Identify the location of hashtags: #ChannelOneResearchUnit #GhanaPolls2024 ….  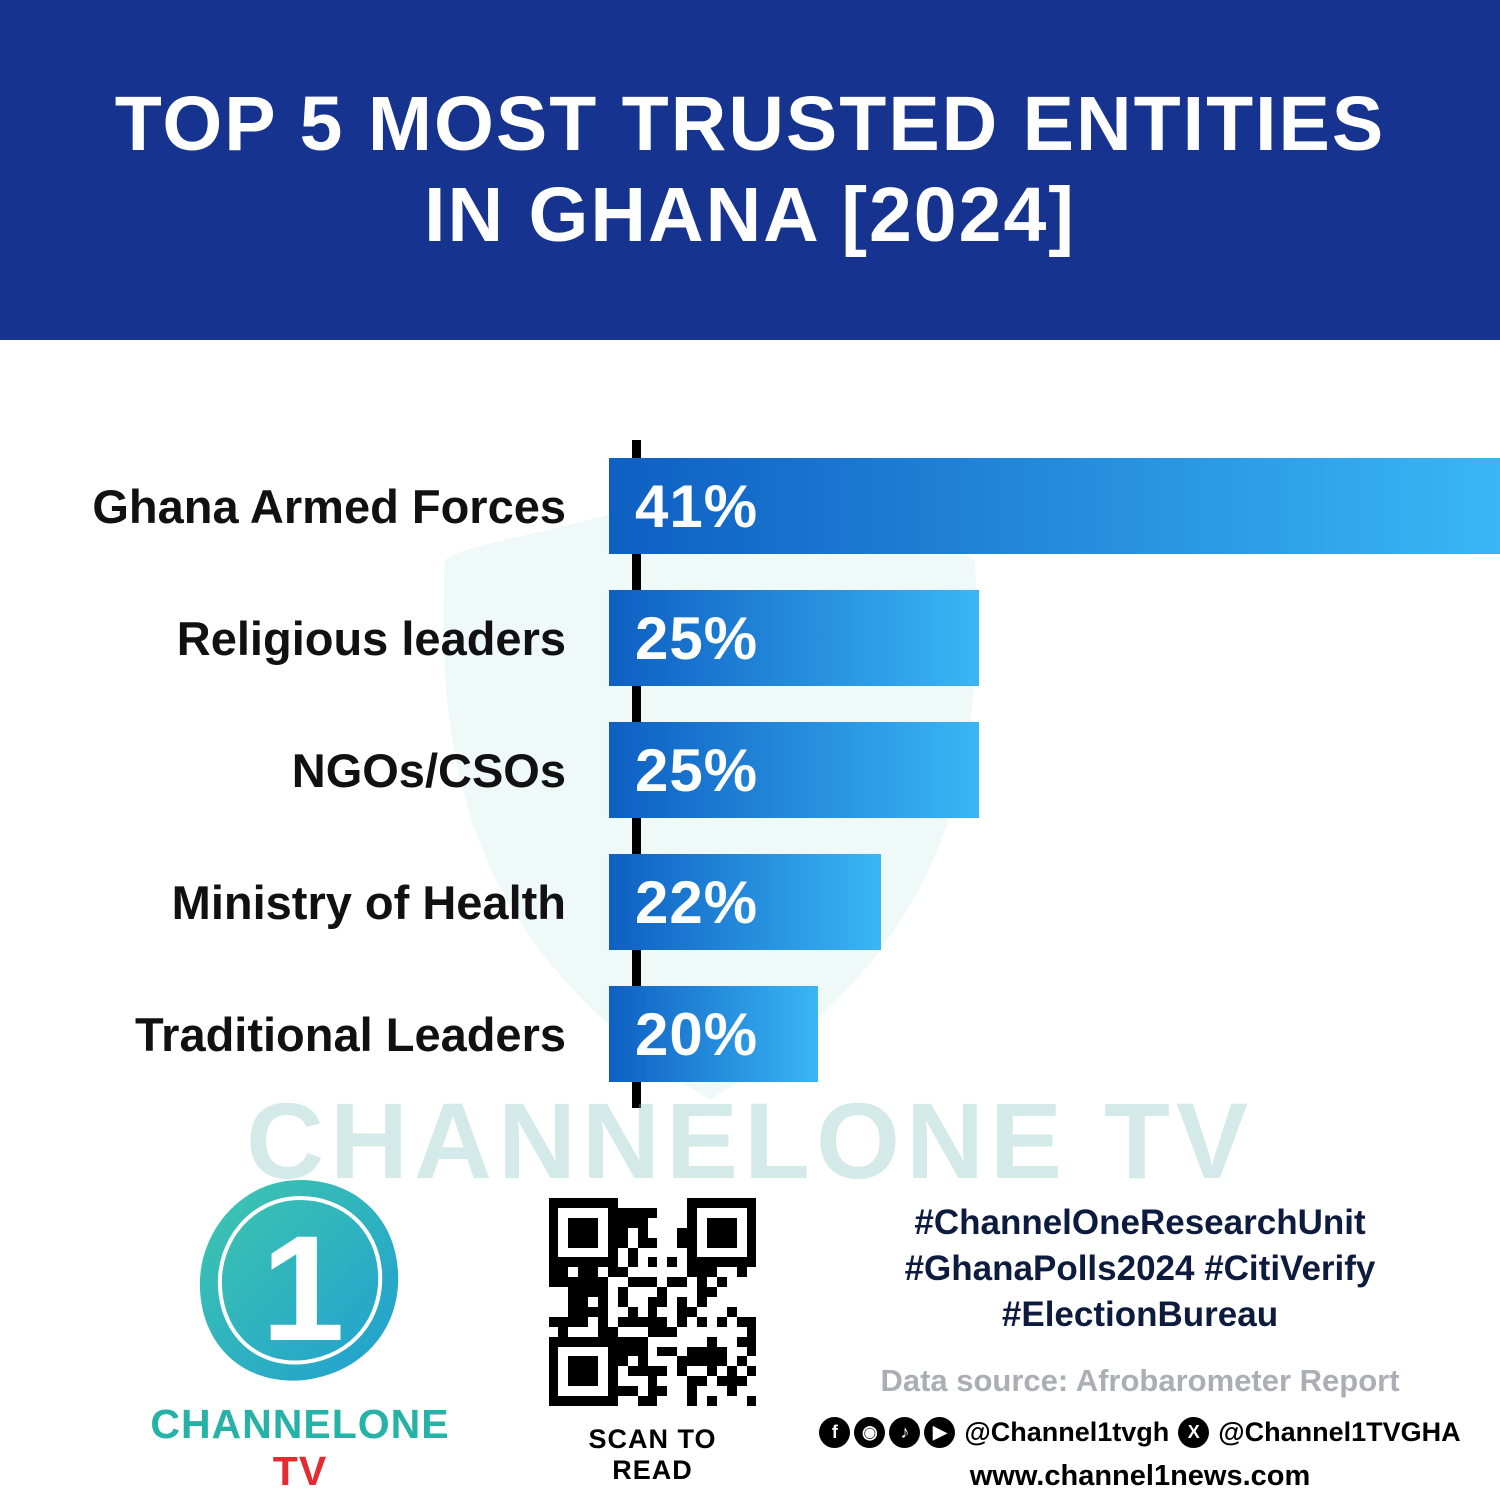
(1140, 1269).